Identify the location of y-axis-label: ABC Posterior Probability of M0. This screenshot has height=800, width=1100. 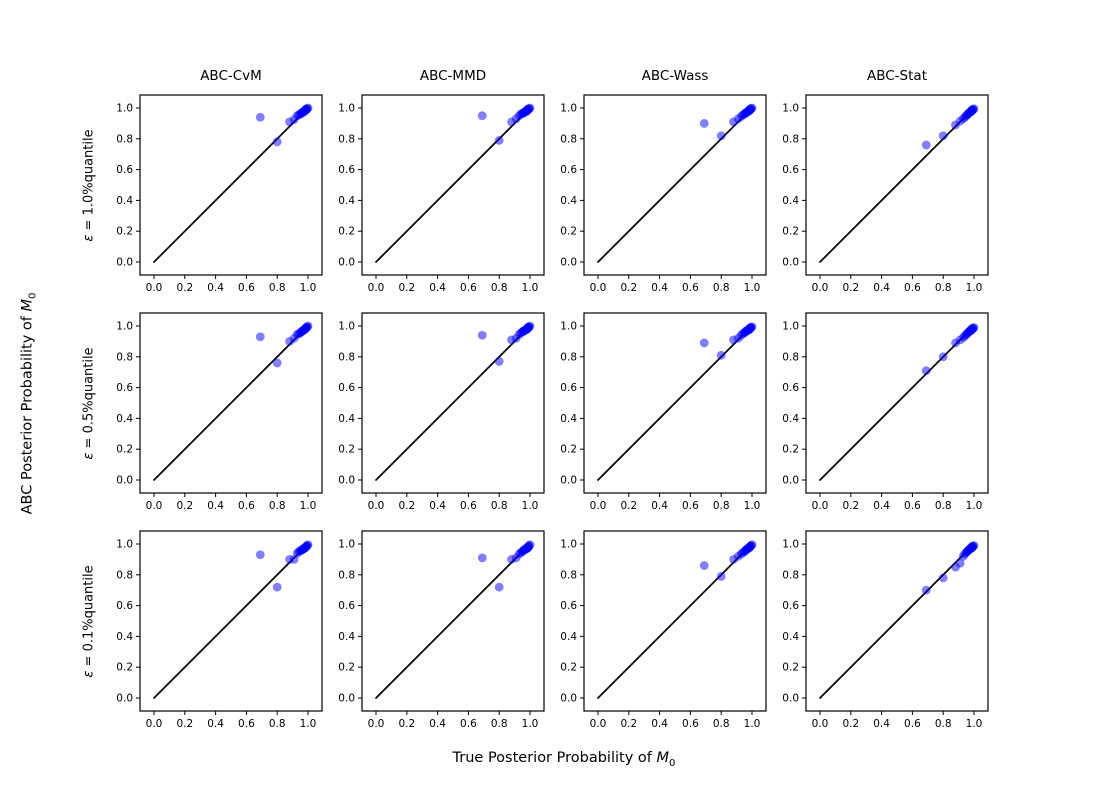
(29, 403).